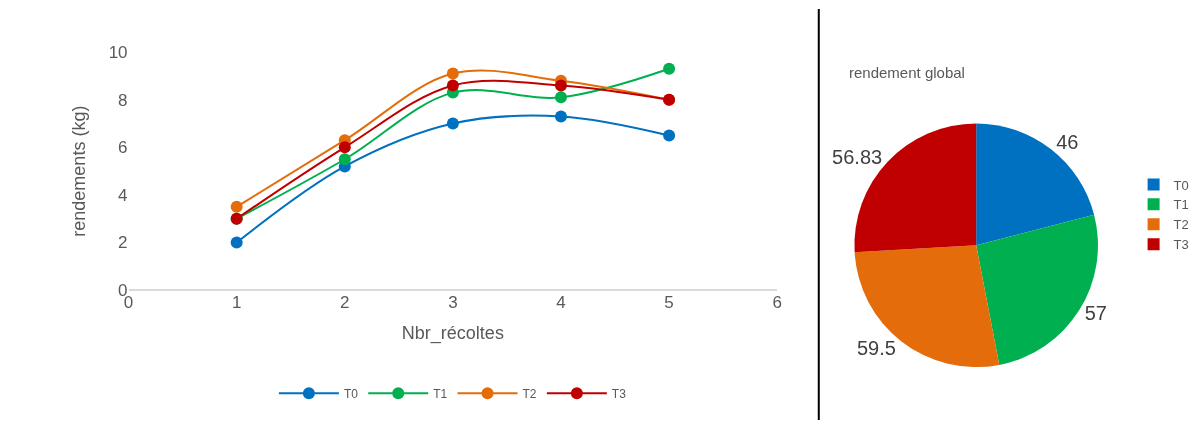 The image size is (1198, 430). Describe the element at coordinates (236, 303) in the screenshot. I see `x-tick-label: 1` at that location.